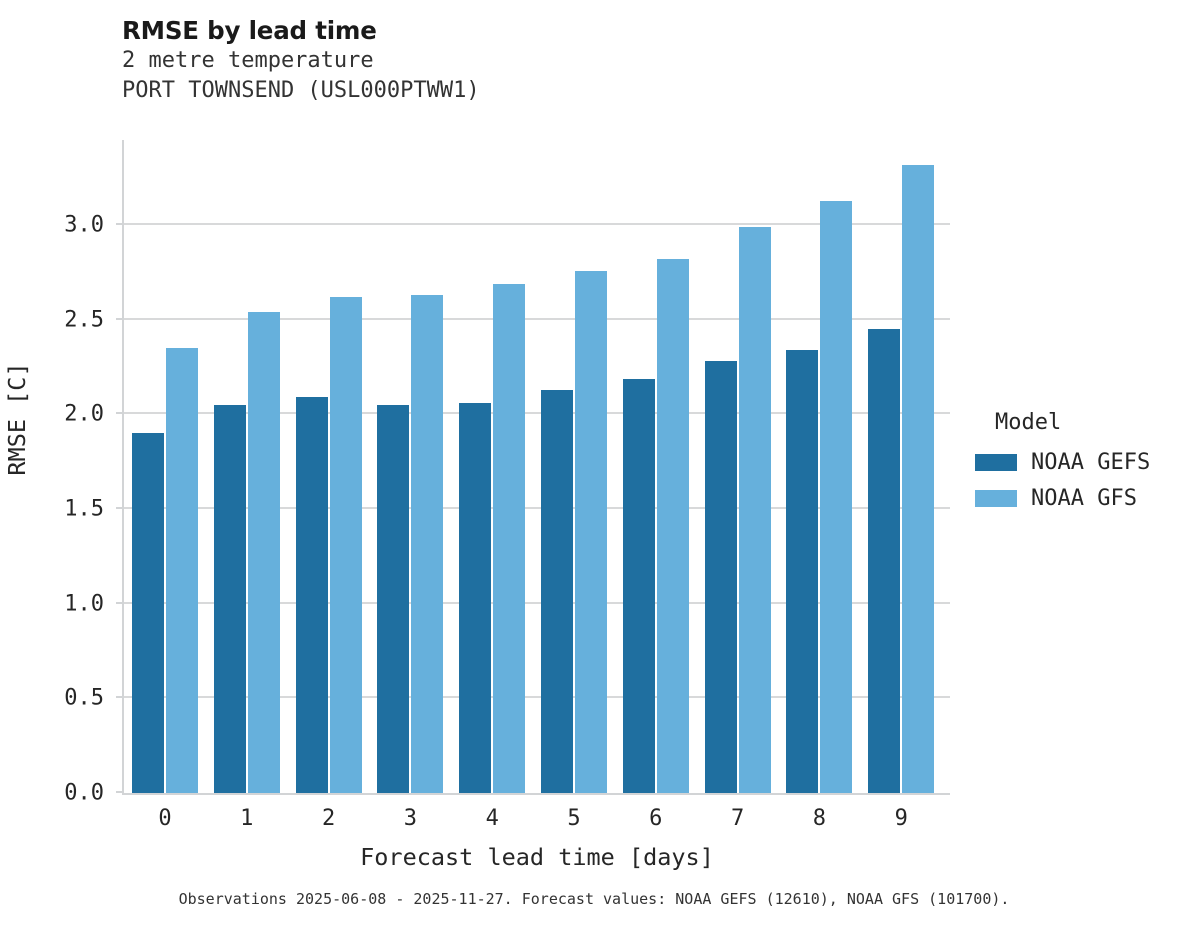 This screenshot has width=1188, height=928. I want to click on chart-subtitle-variable: 2 metre temperature, so click(248, 60).